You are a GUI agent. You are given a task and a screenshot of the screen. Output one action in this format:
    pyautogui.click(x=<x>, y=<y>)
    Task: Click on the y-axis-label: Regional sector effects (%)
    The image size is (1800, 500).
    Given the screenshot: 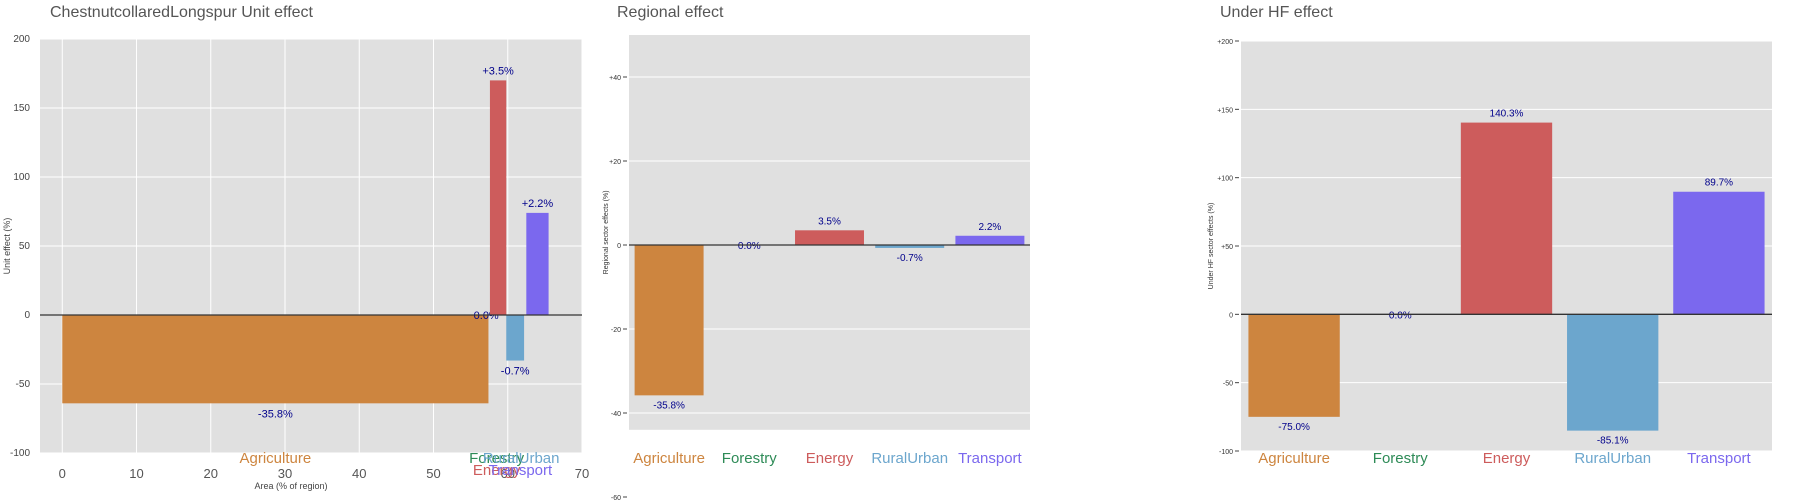 What is the action you would take?
    pyautogui.click(x=606, y=232)
    